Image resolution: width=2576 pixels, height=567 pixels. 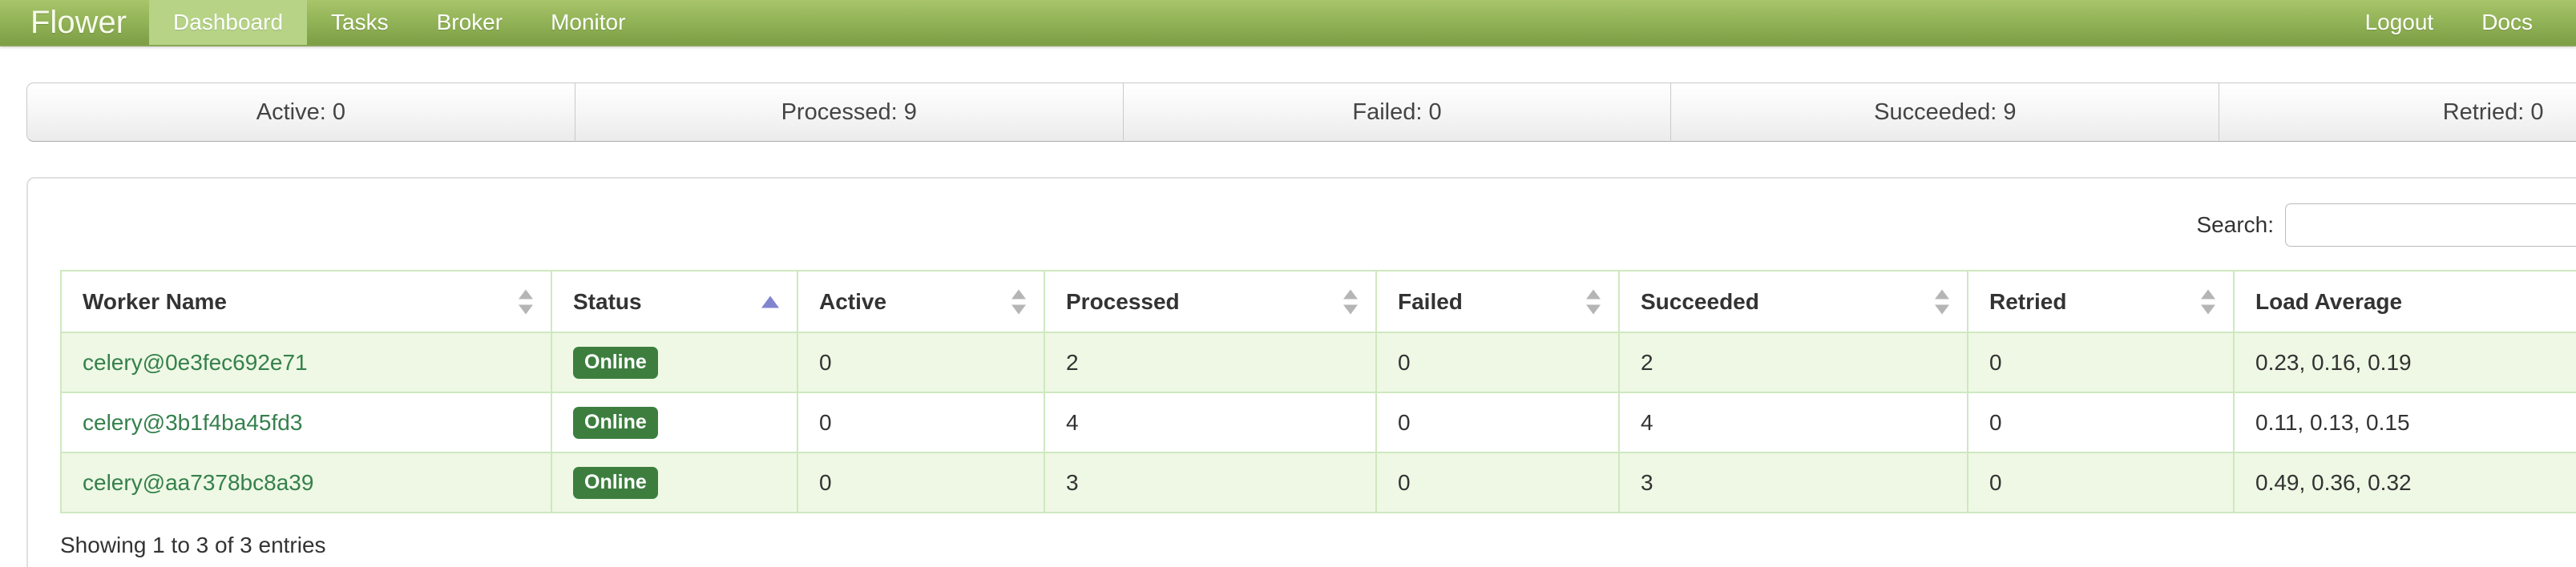 I want to click on sort-asc-icon, so click(x=770, y=302).